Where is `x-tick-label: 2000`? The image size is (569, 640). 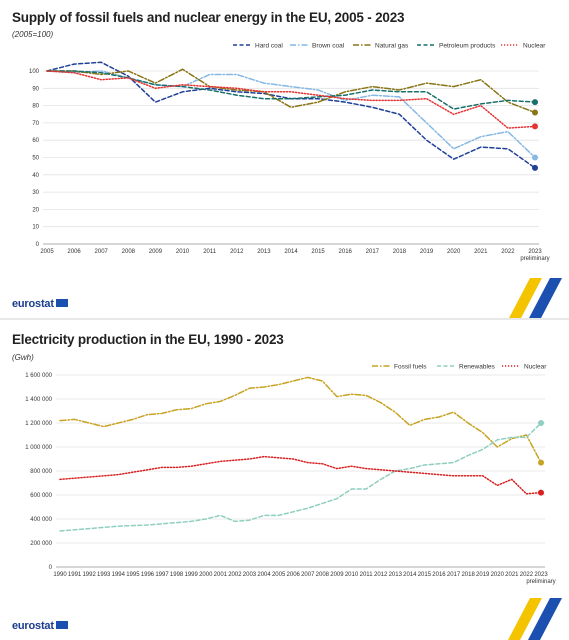 x-tick-label: 2000 is located at coordinates (206, 575).